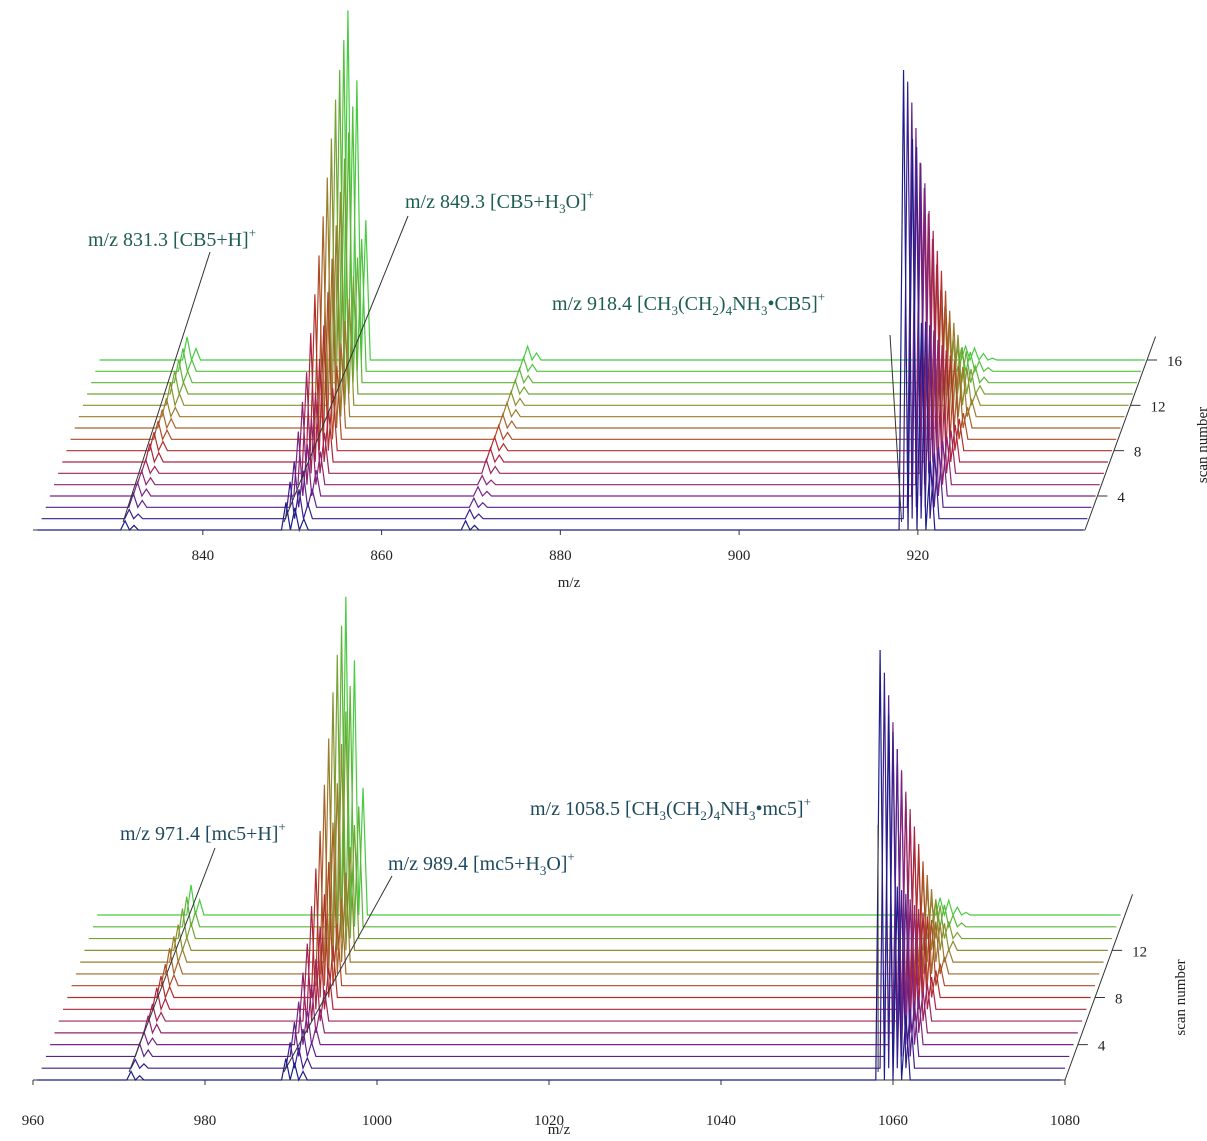 This screenshot has width=1207, height=1141. Describe the element at coordinates (464, 864) in the screenshot. I see `annotation-part: m/z 989.4 [mc5+H` at that location.